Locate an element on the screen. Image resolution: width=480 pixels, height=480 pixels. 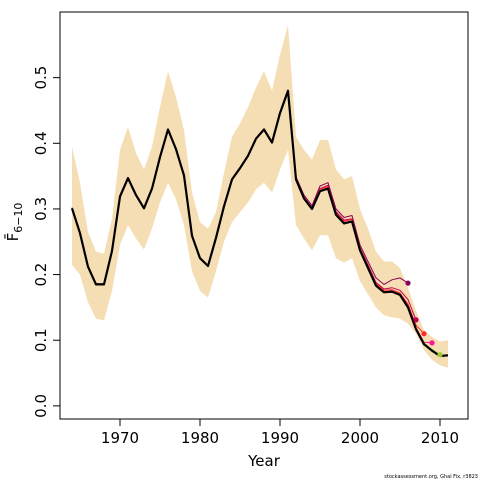
y-tick-label: 0.3 is located at coordinates (41, 209).